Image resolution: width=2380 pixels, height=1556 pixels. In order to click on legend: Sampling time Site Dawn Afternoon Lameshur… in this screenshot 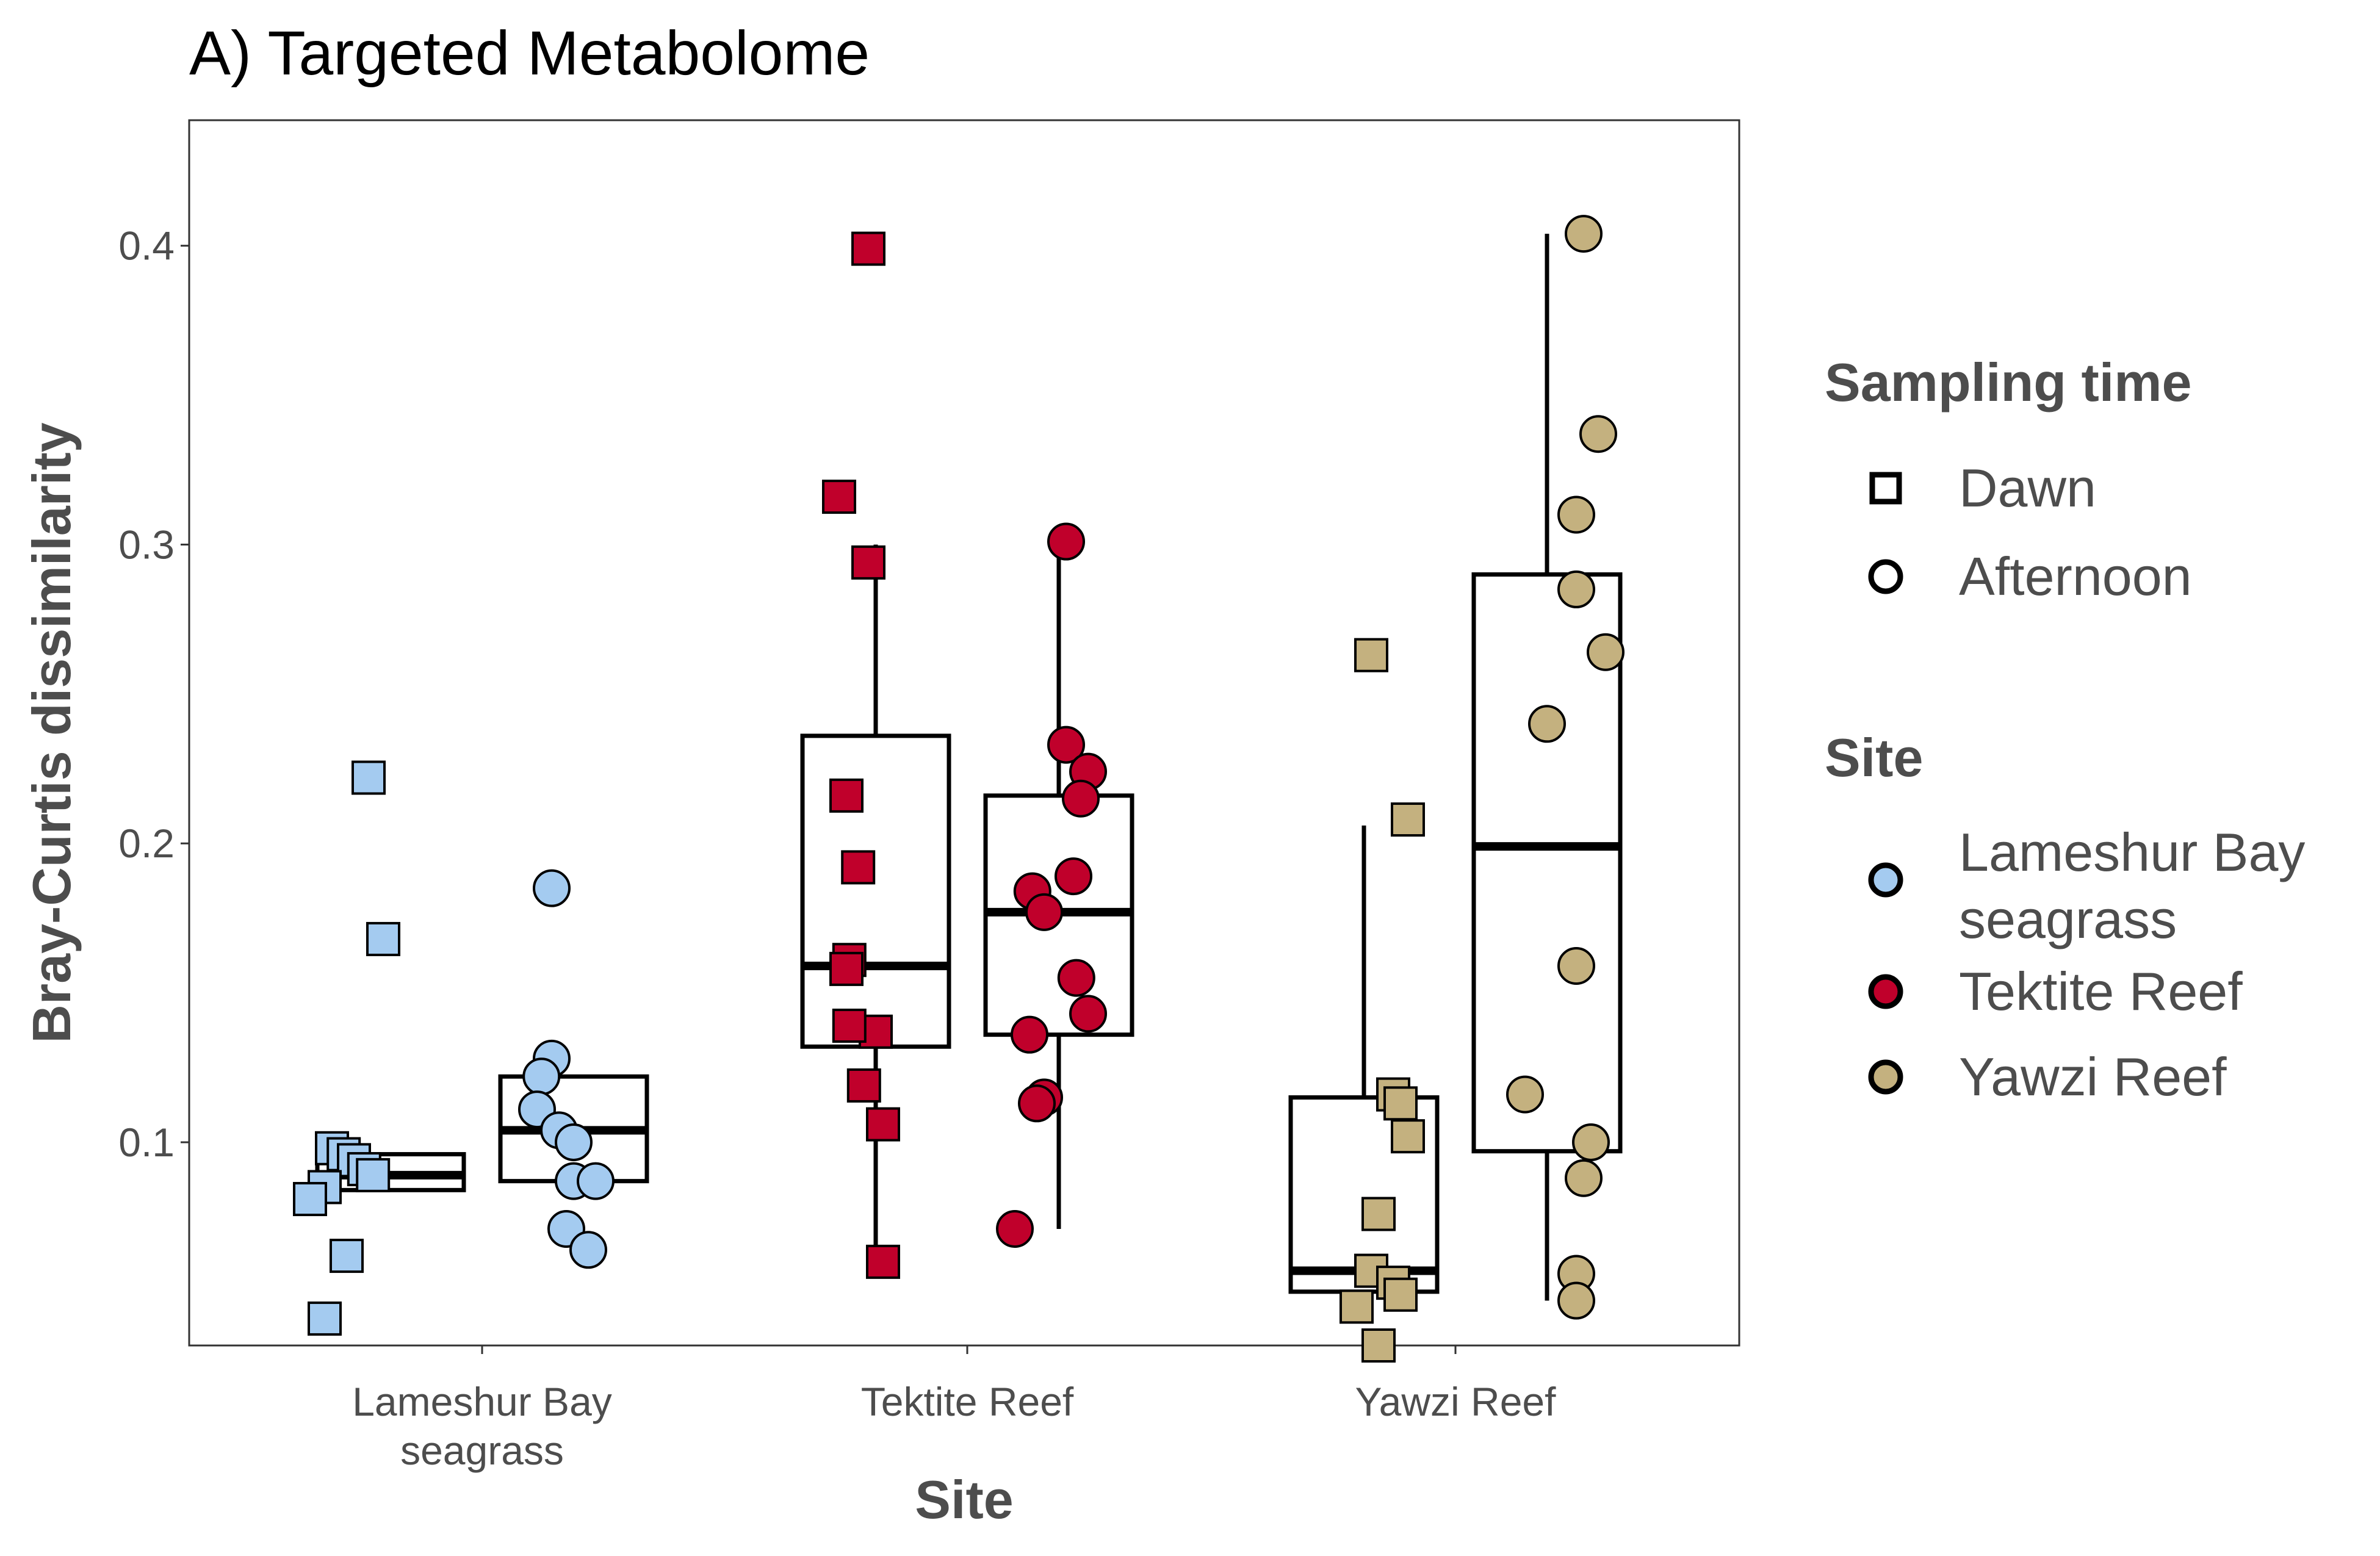, I will do `click(2065, 729)`.